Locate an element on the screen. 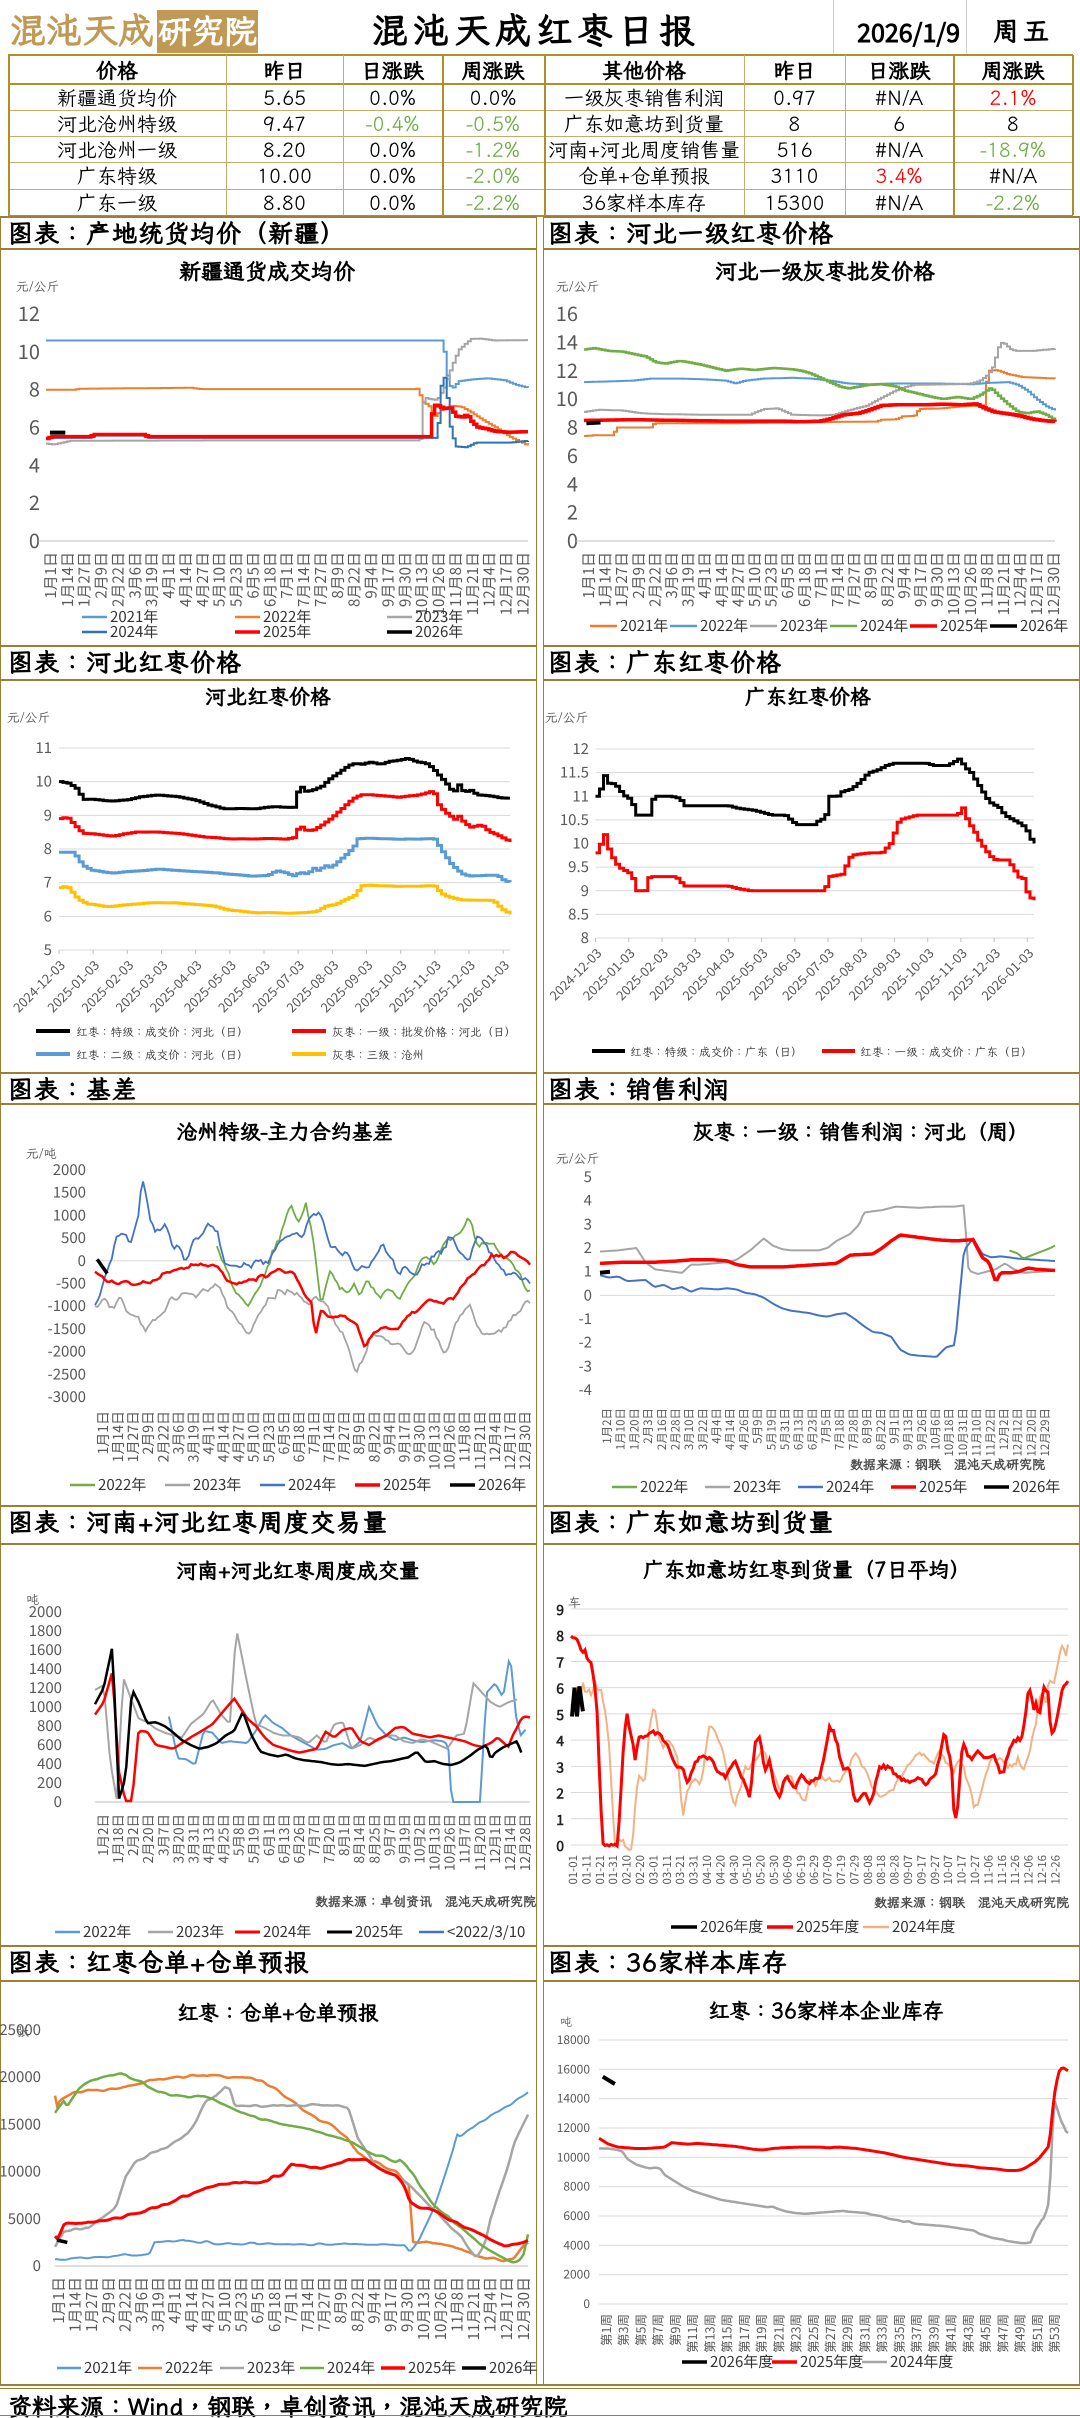 This screenshot has height=2418, width=1080. svg-text: 01-31 is located at coordinates (613, 1870).